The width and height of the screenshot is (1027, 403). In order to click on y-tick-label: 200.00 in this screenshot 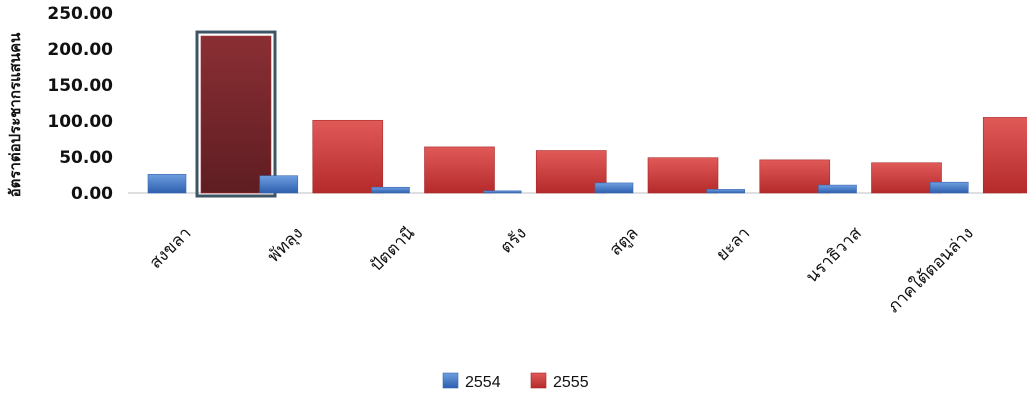, I will do `click(80, 50)`.